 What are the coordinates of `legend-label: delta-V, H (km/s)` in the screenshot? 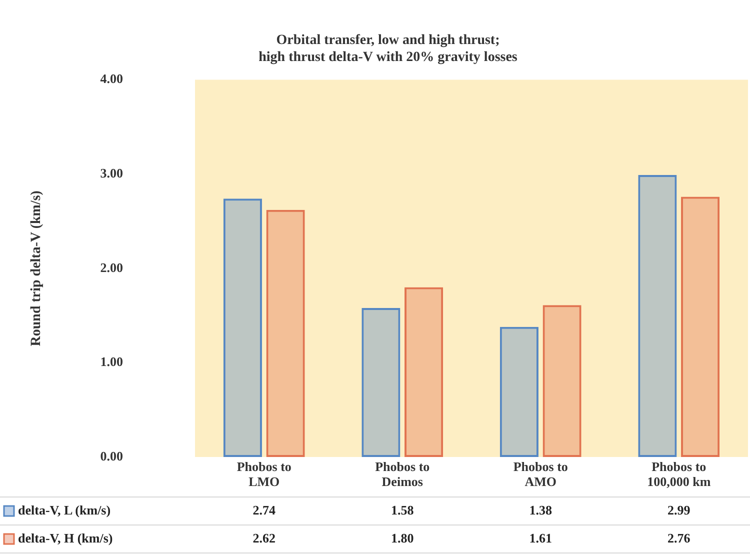 It's located at (65, 538).